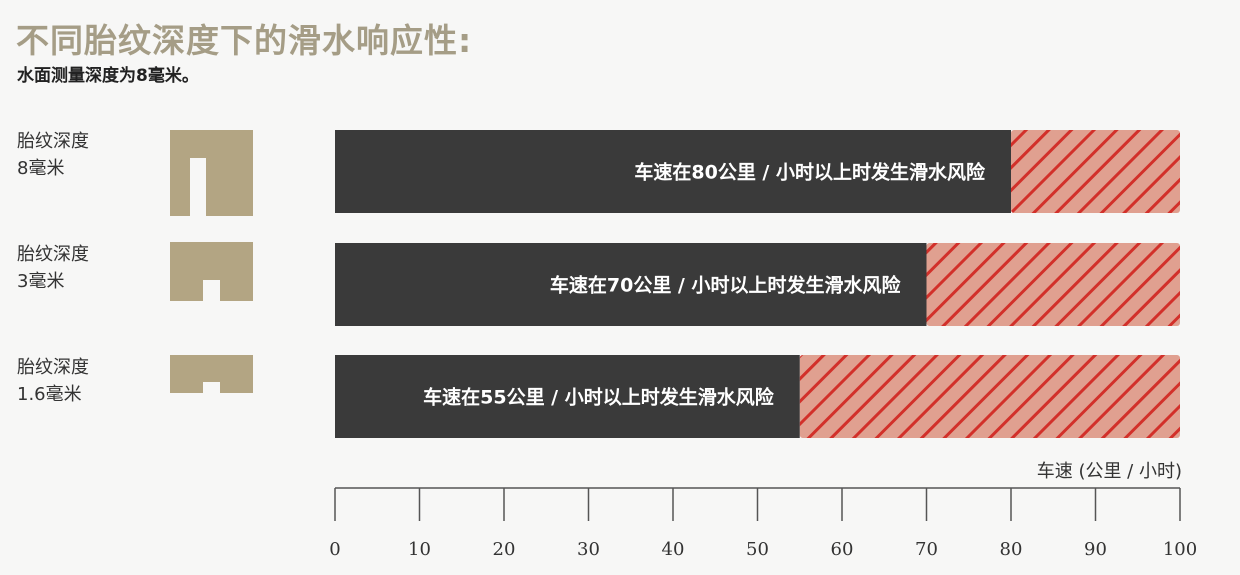 This screenshot has width=1240, height=575. I want to click on chart-title: 不同胎纹深度下的滑水响应性:, so click(244, 40).